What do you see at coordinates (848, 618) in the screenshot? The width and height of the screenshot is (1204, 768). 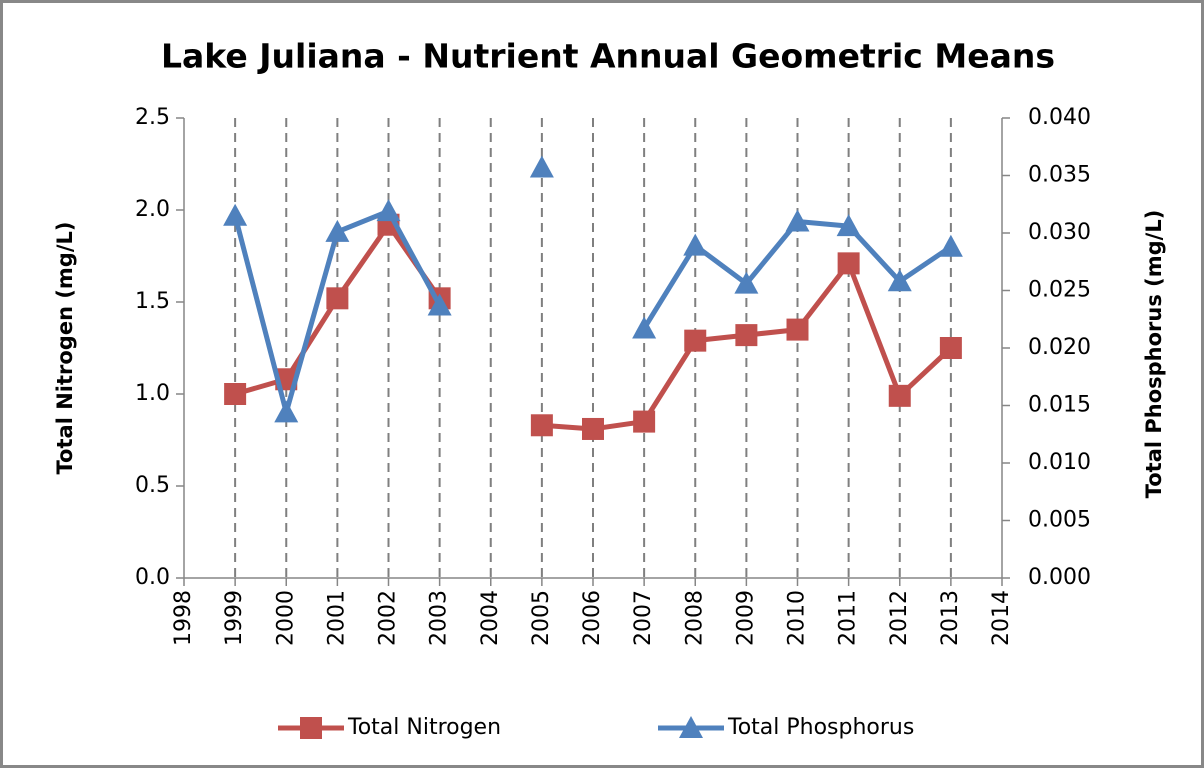 I see `x-tick-label: 2011` at bounding box center [848, 618].